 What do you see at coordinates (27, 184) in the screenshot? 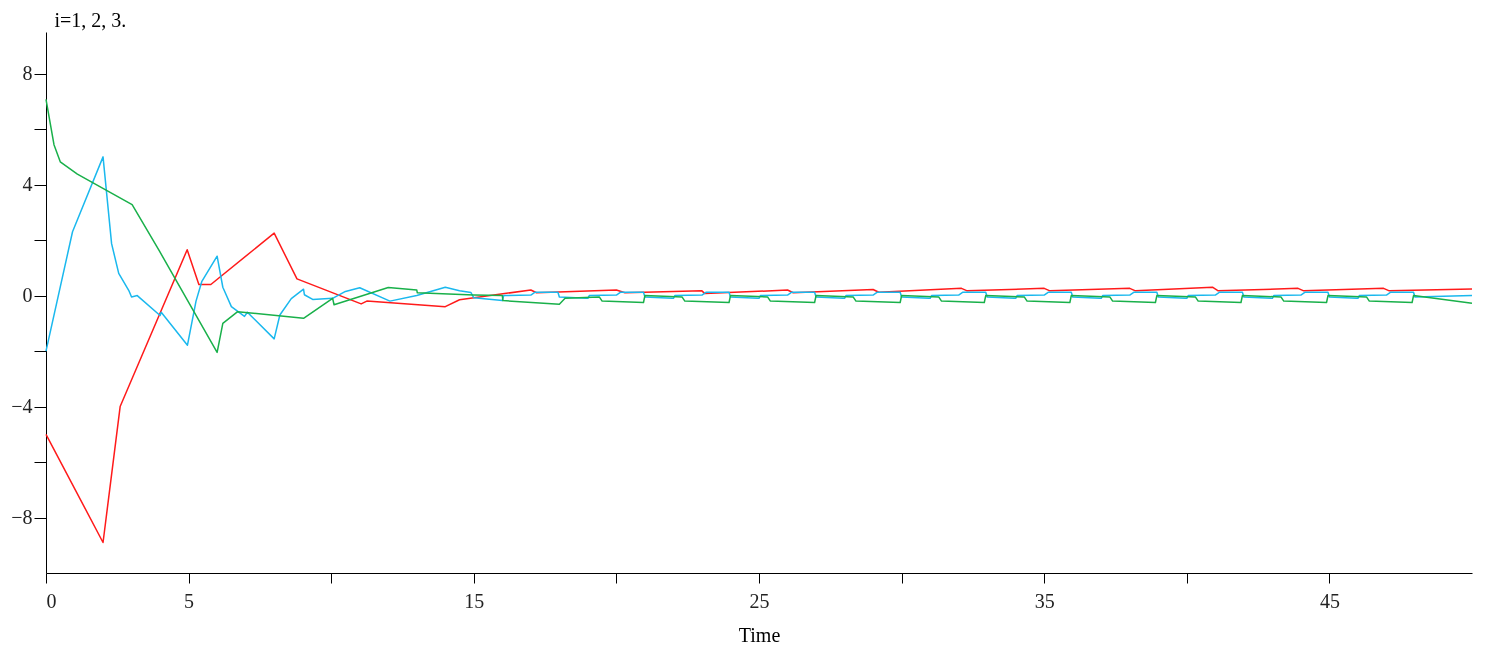
I see `y-tick-label: 4` at bounding box center [27, 184].